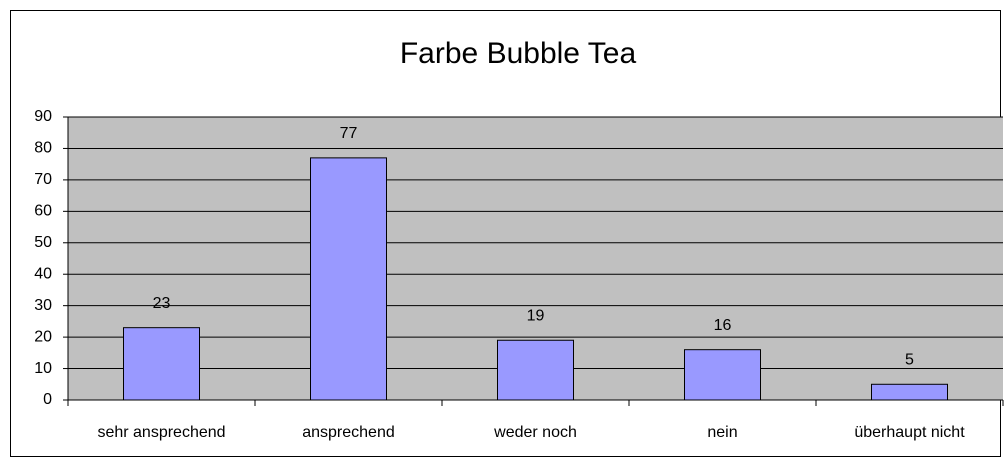  Describe the element at coordinates (43, 116) in the screenshot. I see `y-tick-label: 90` at that location.